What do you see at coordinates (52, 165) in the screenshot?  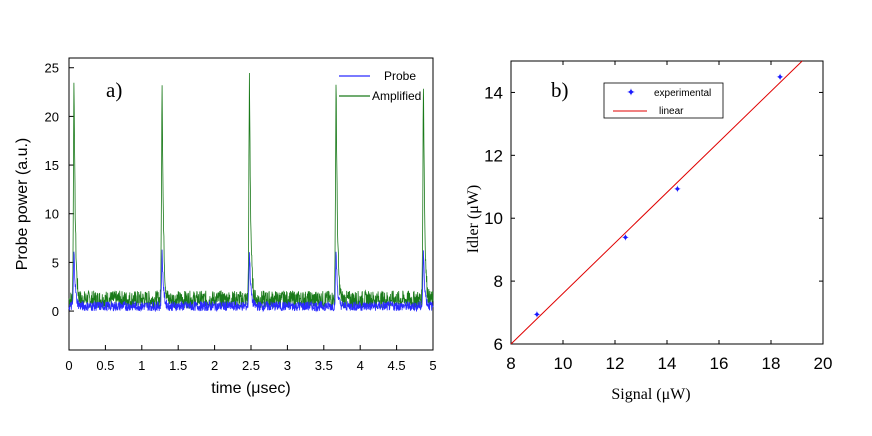 I see `y-tick-label: 15` at bounding box center [52, 165].